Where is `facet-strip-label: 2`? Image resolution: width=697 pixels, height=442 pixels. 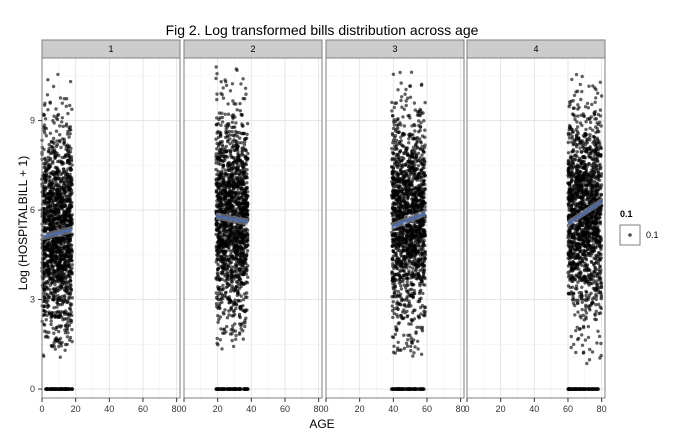
facet-strip-label: 2 is located at coordinates (252, 49).